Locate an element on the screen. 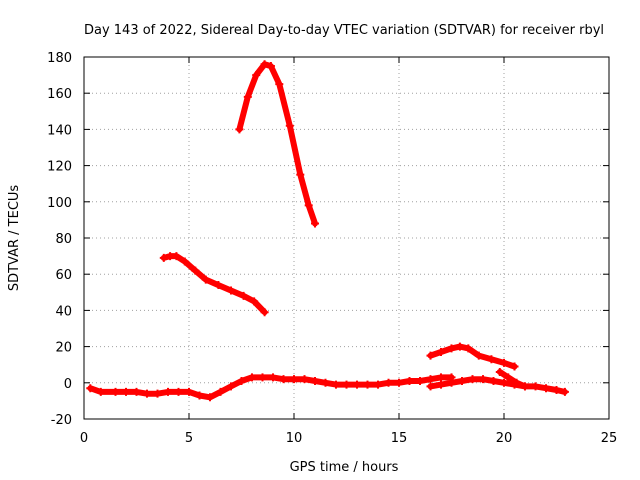  x-tick-label: 10 is located at coordinates (294, 438).